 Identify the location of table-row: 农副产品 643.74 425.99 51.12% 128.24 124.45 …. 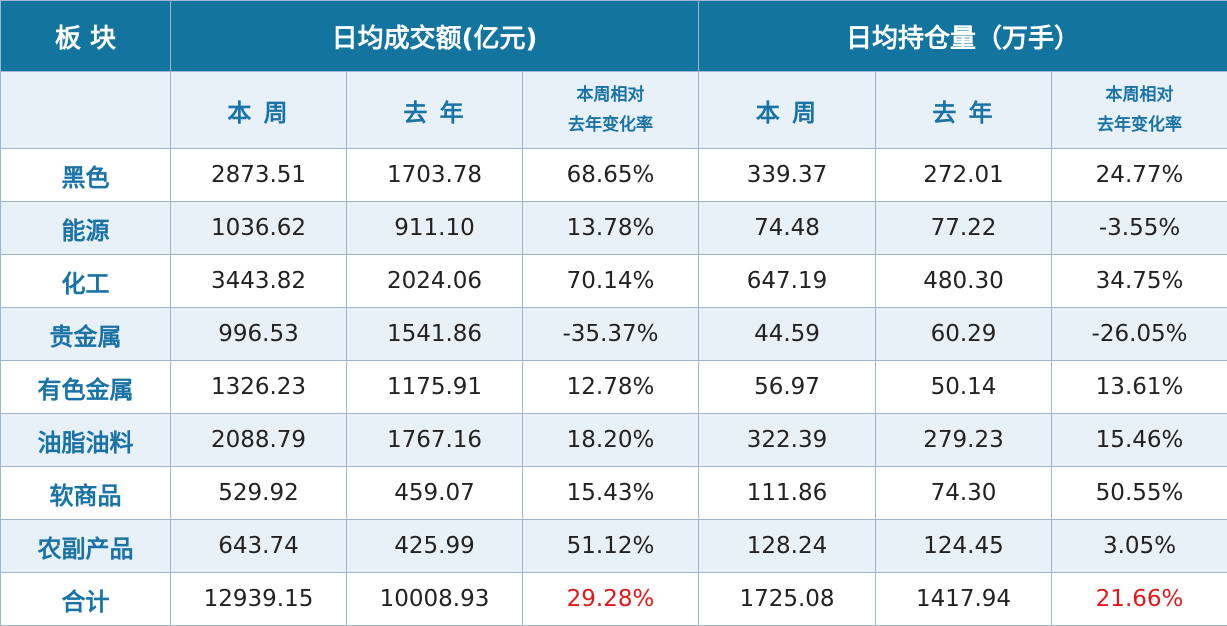
(614, 546).